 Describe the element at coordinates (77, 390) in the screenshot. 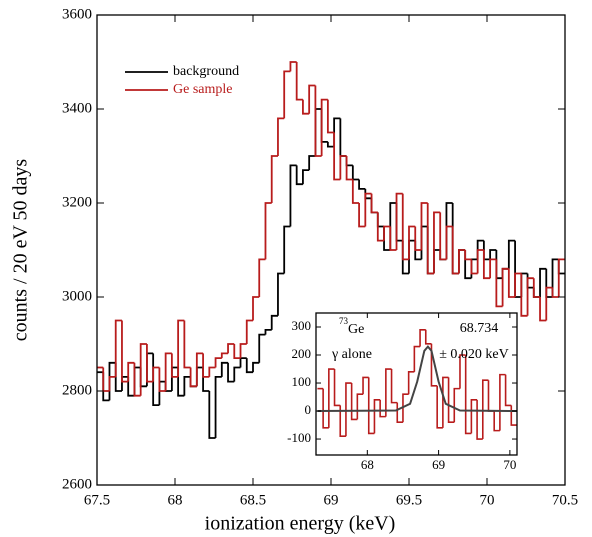

I see `y-tick-label: 2800` at that location.